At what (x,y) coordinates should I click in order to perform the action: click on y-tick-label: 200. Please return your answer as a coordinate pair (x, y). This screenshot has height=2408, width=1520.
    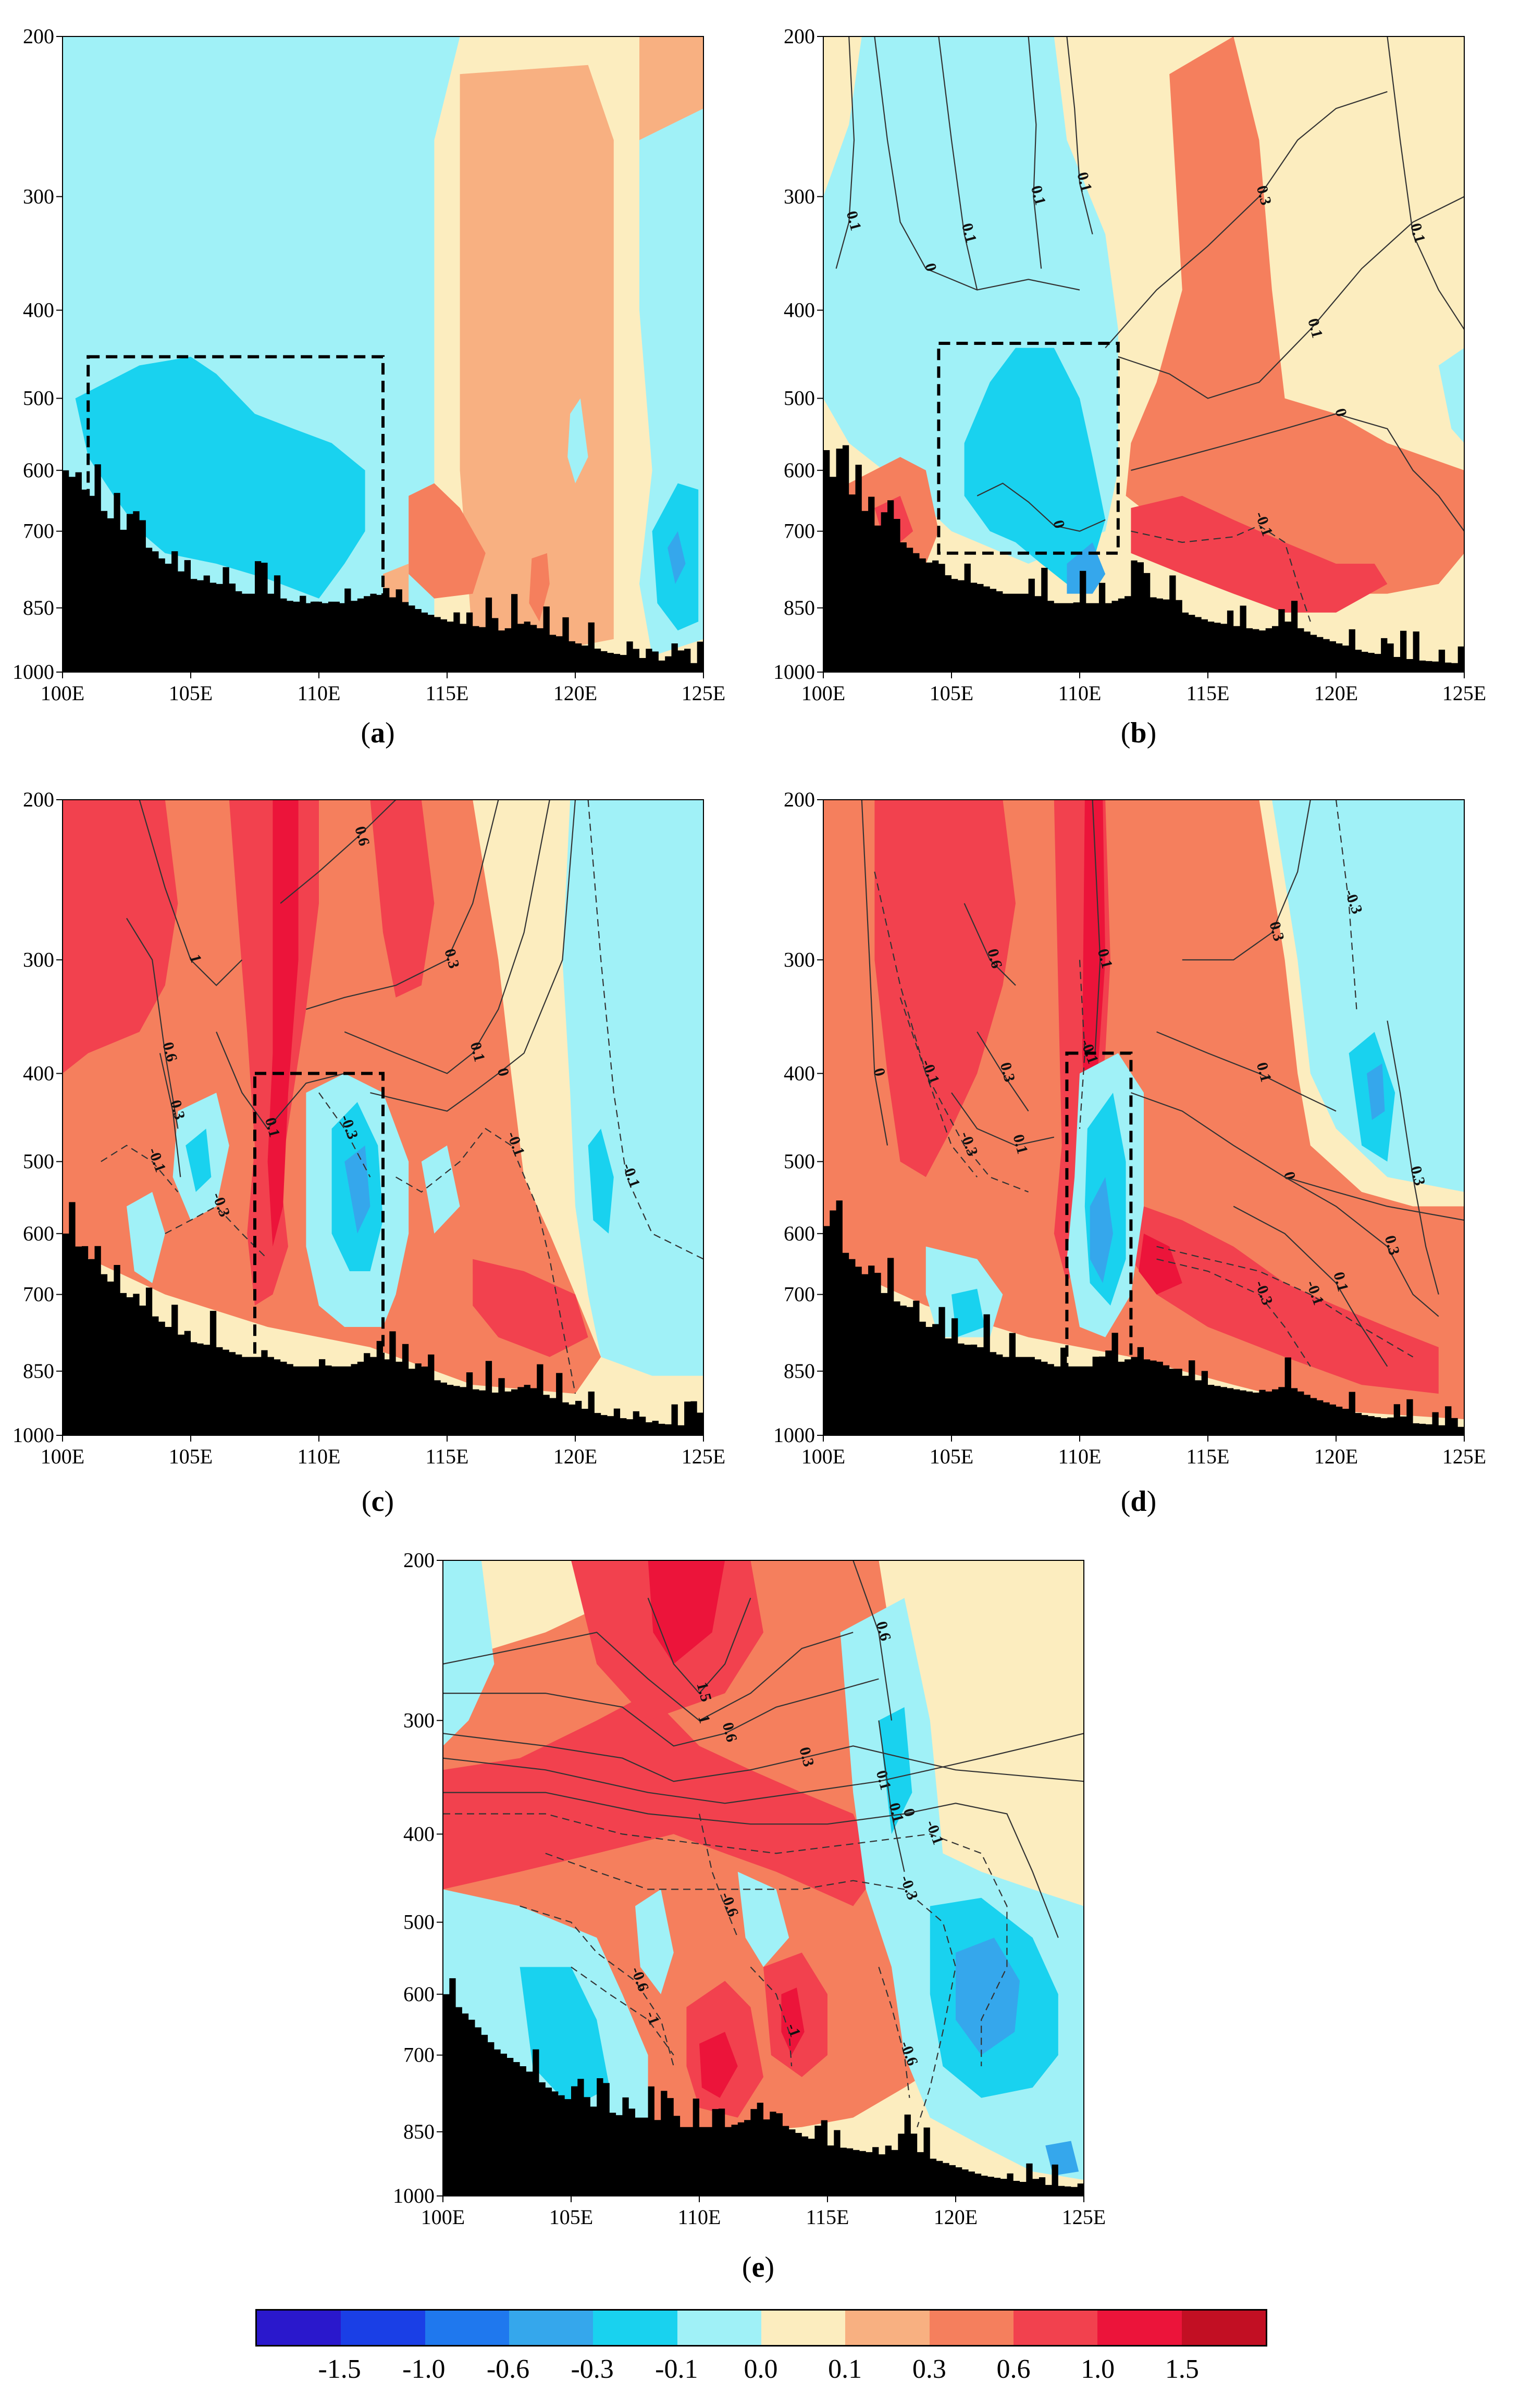
    Looking at the image, I should click on (39, 36).